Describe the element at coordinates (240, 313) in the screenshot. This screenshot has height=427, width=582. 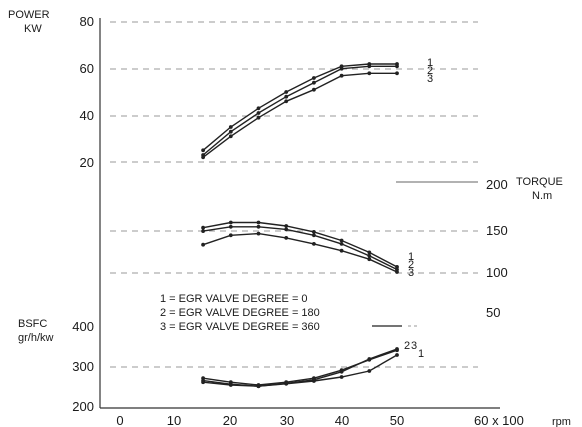
I see `legend-entry-2: 2 = EGR VALVE DEGREE = 180` at that location.